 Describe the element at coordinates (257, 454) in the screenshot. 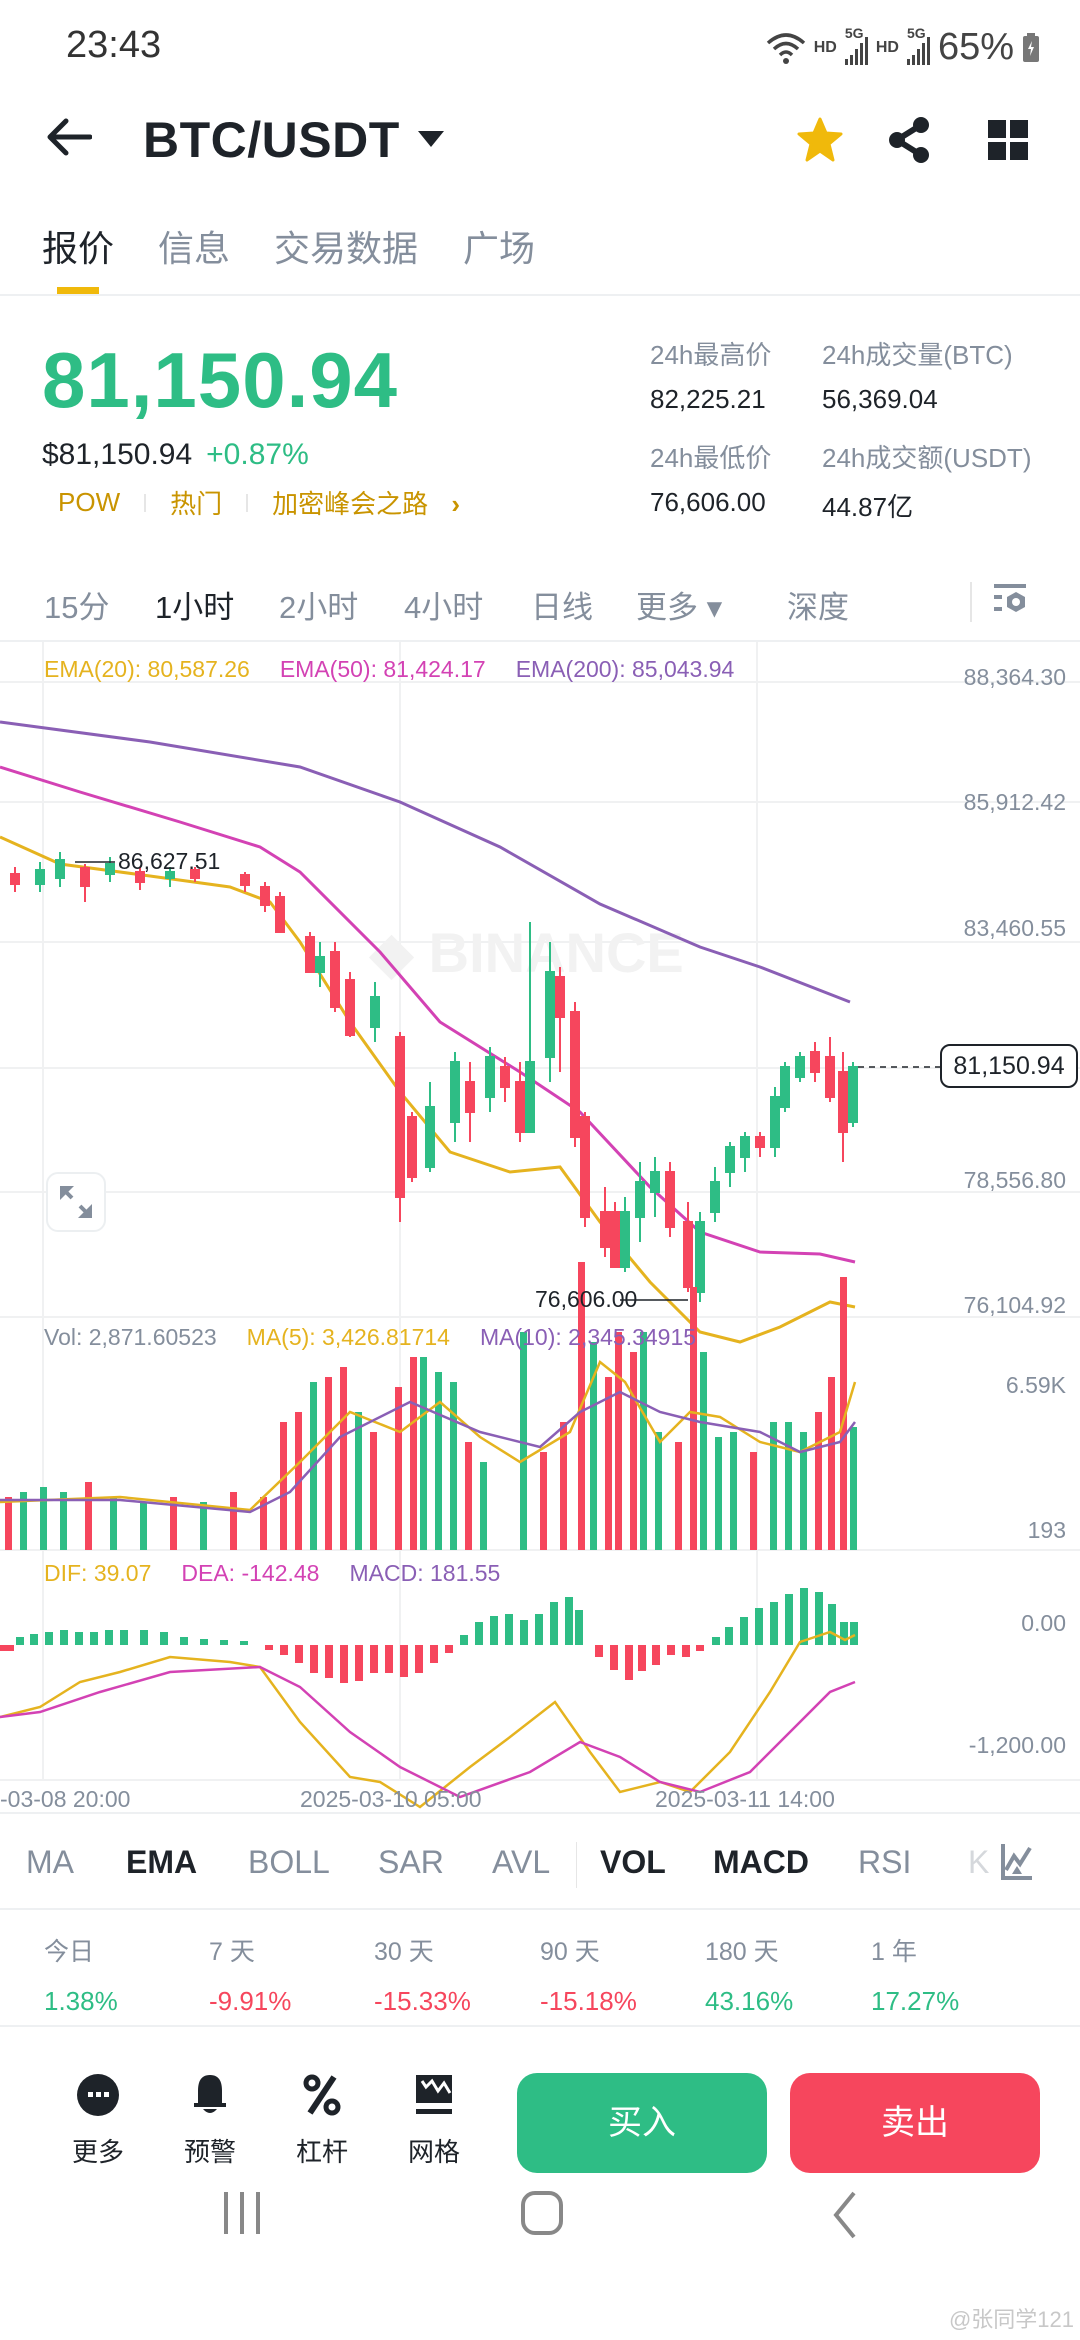

I see `price-change: +0.87%` at that location.